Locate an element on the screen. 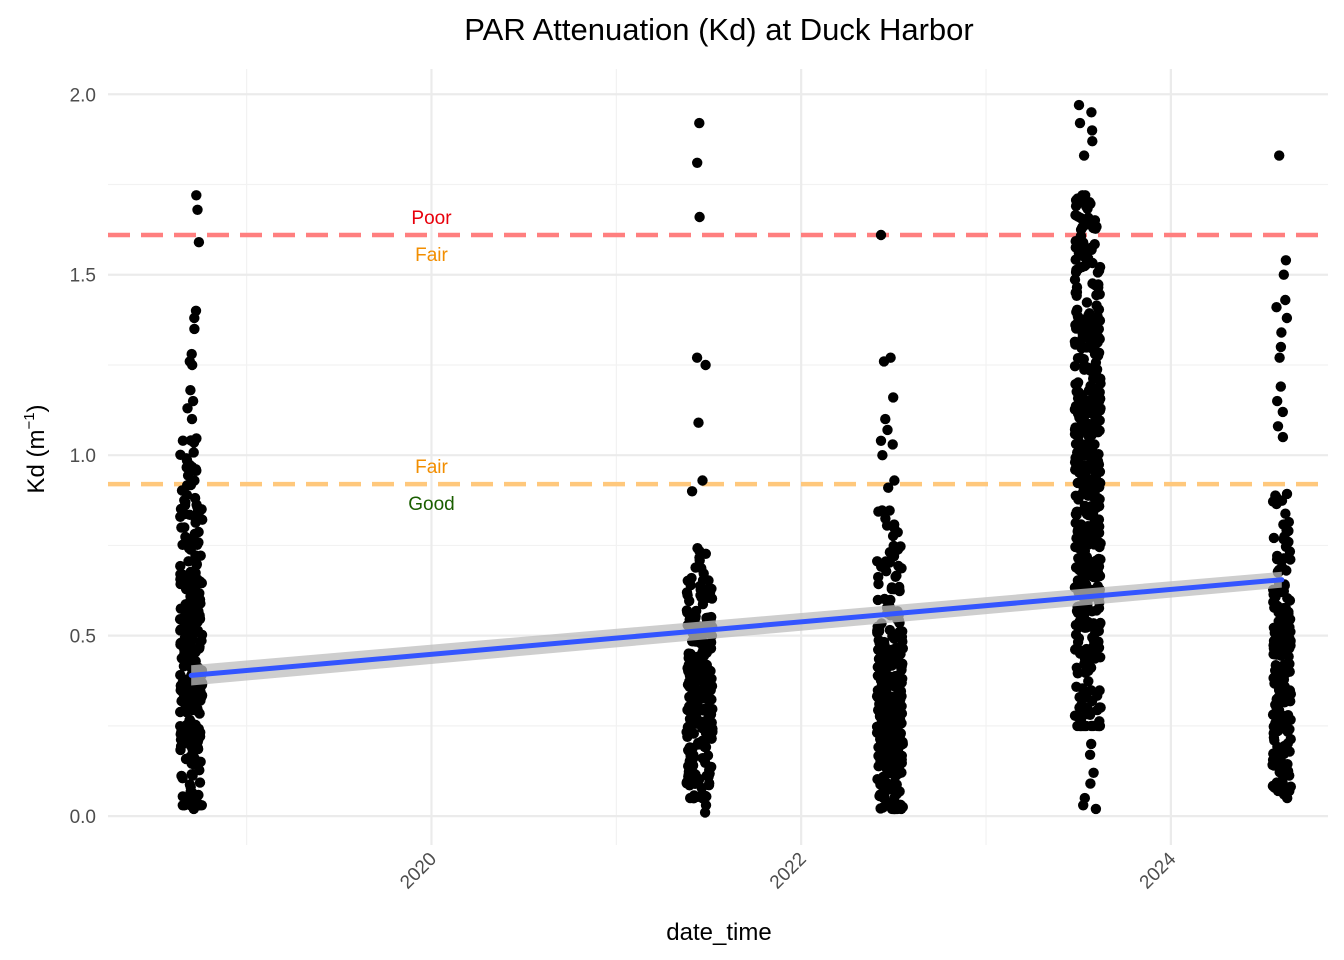  trend-line-layer is located at coordinates (736, 628).